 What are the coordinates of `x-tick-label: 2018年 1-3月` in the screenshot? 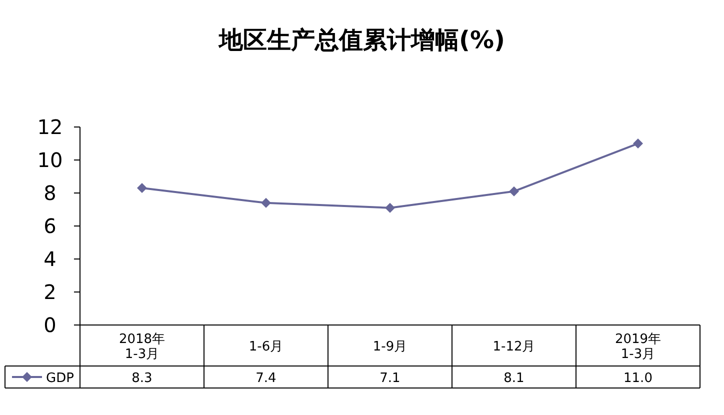 It's located at (142, 347).